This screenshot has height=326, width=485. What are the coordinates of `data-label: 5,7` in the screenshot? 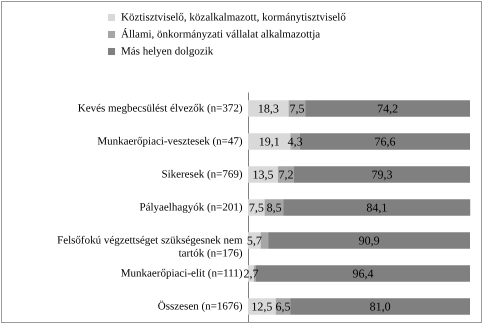 It's located at (254, 241).